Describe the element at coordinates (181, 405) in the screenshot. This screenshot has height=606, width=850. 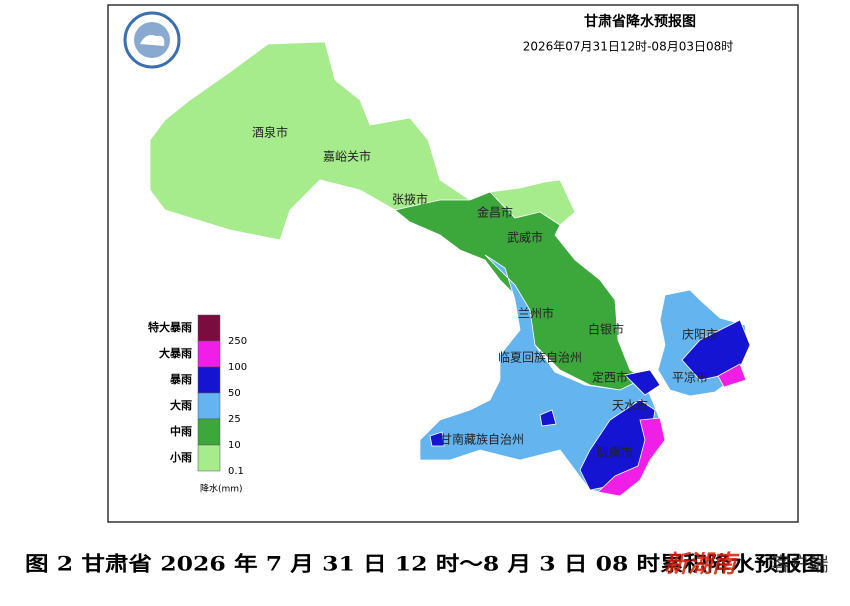
I see `legend-label: 大雨` at that location.